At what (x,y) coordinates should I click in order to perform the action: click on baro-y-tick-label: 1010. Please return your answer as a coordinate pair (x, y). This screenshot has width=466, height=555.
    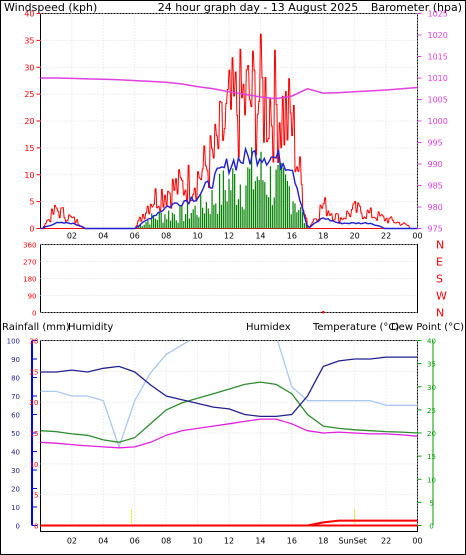
    Looking at the image, I should click on (438, 78).